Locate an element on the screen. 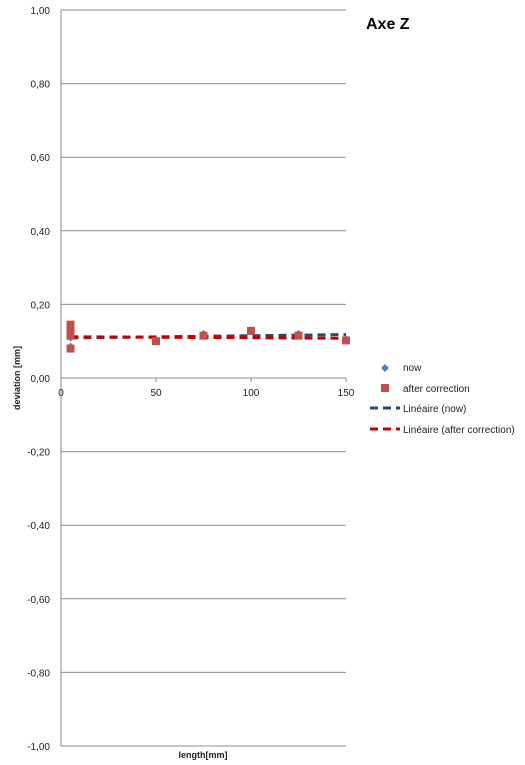 The width and height of the screenshot is (525, 765). y-tick-label: 0,40 is located at coordinates (41, 232).